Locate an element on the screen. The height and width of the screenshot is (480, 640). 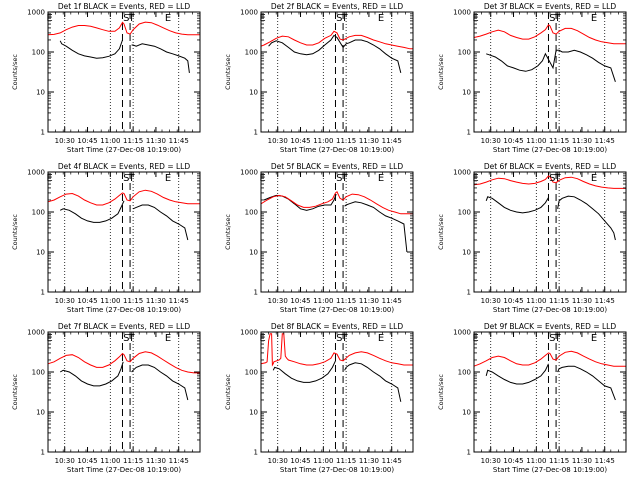
panel-title: Det 7f BLACK = Events, RED = LLD is located at coordinates (124, 326).